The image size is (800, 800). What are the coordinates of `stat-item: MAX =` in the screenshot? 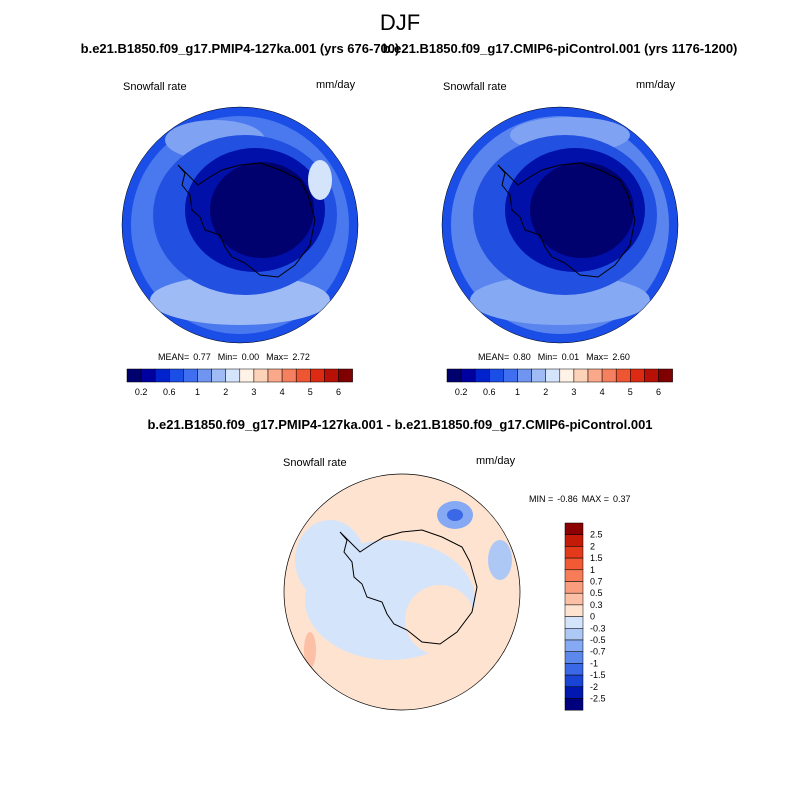 It's located at (595, 499).